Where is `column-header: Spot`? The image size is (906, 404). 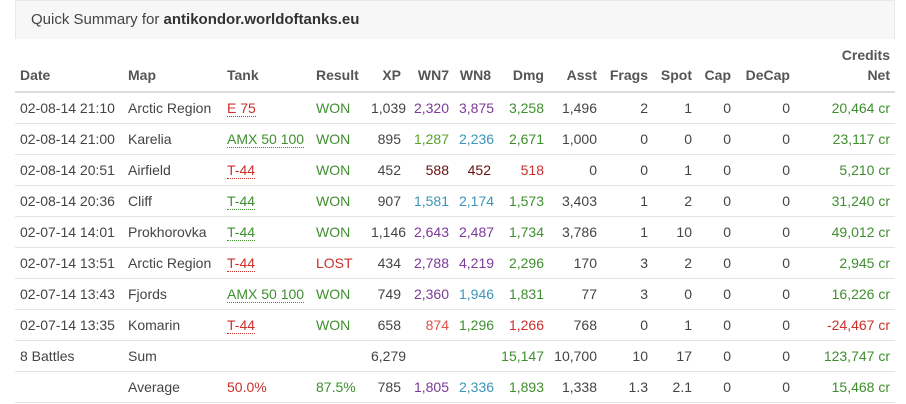 column-header: Spot is located at coordinates (675, 66).